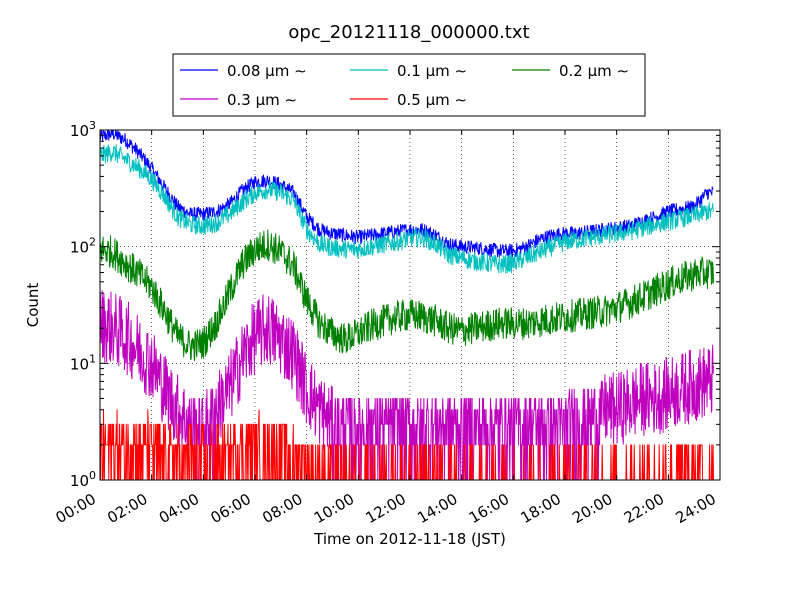  What do you see at coordinates (644, 508) in the screenshot?
I see `x-tick-label: 22:00` at bounding box center [644, 508].